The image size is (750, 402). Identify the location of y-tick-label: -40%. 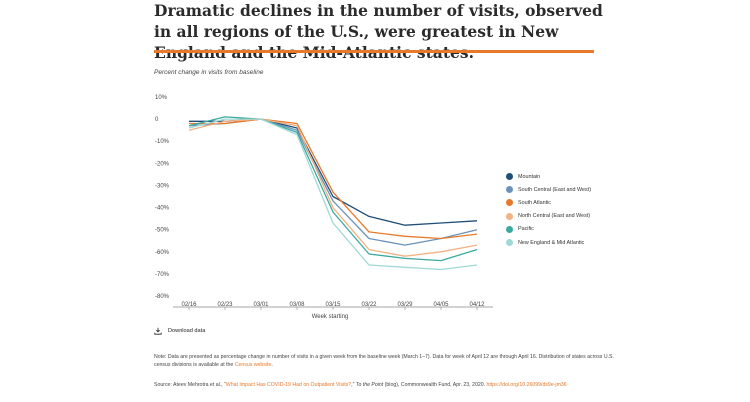
(162, 209).